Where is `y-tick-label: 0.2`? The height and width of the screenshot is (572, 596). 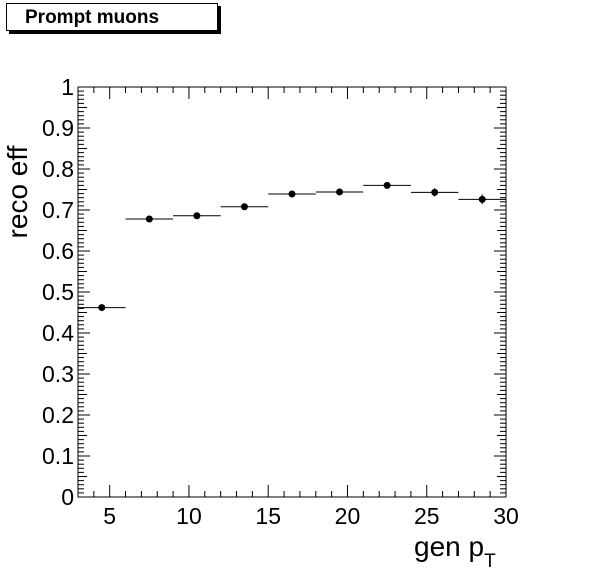 y-tick-label: 0.2 is located at coordinates (58, 415).